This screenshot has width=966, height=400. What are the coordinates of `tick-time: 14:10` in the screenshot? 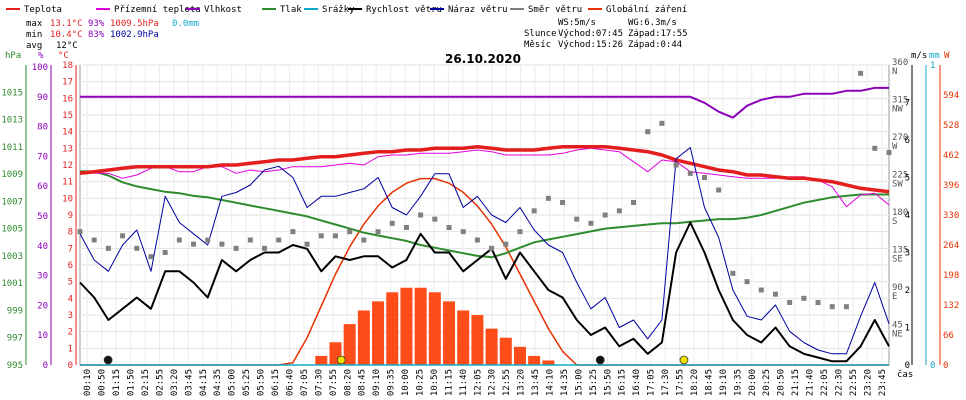 It's located at (551, 382).